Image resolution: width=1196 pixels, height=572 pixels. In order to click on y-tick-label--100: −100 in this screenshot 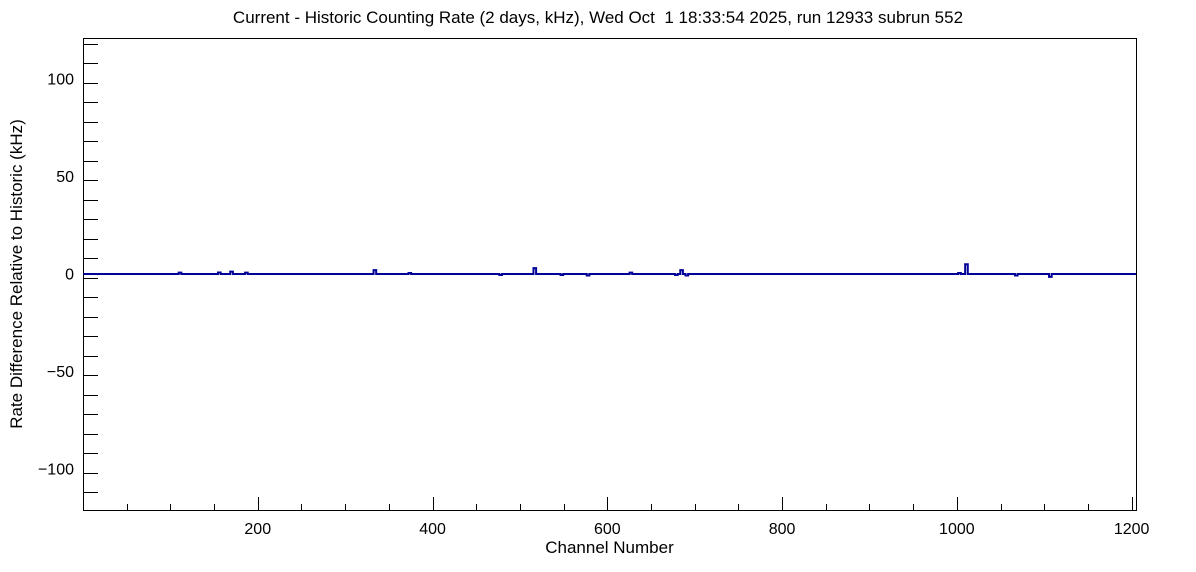, I will do `click(56, 470)`.